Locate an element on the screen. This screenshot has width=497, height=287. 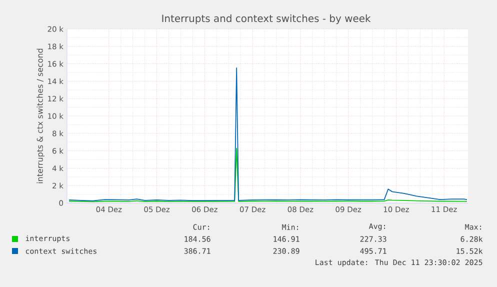
chart-title: Interrupts and context switches - by week is located at coordinates (266, 19).